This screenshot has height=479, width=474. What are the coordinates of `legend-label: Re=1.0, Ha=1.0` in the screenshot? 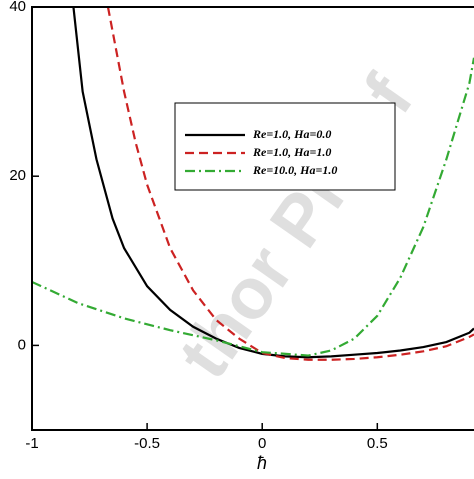 It's located at (291, 152).